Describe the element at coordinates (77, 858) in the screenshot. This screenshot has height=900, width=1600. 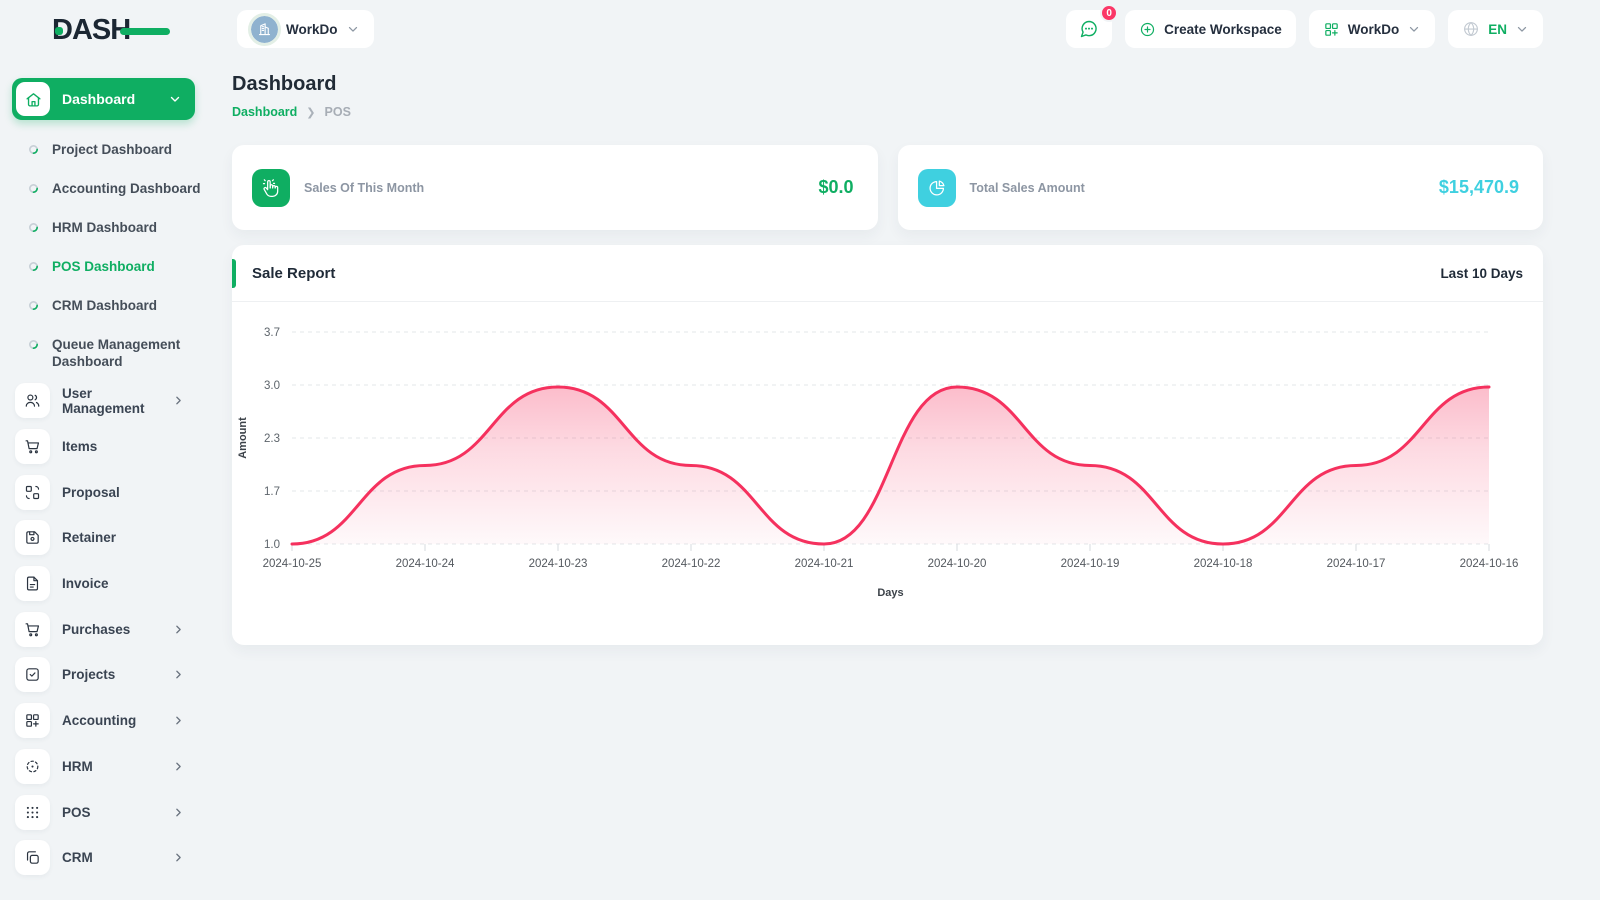
I see `menu-item-label: CRM` at that location.